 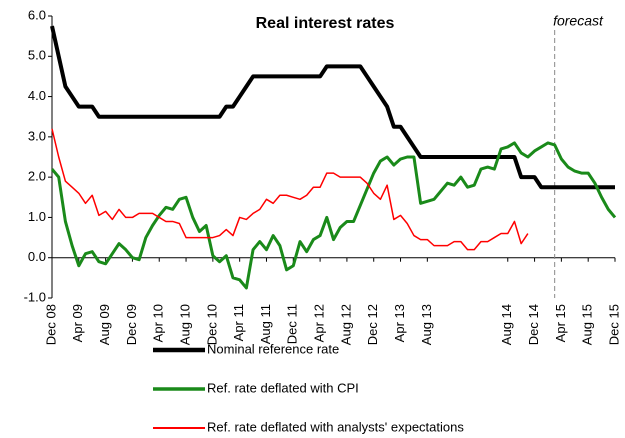 I want to click on legend-label: Ref. rate deflated with CPI, so click(x=283, y=387).